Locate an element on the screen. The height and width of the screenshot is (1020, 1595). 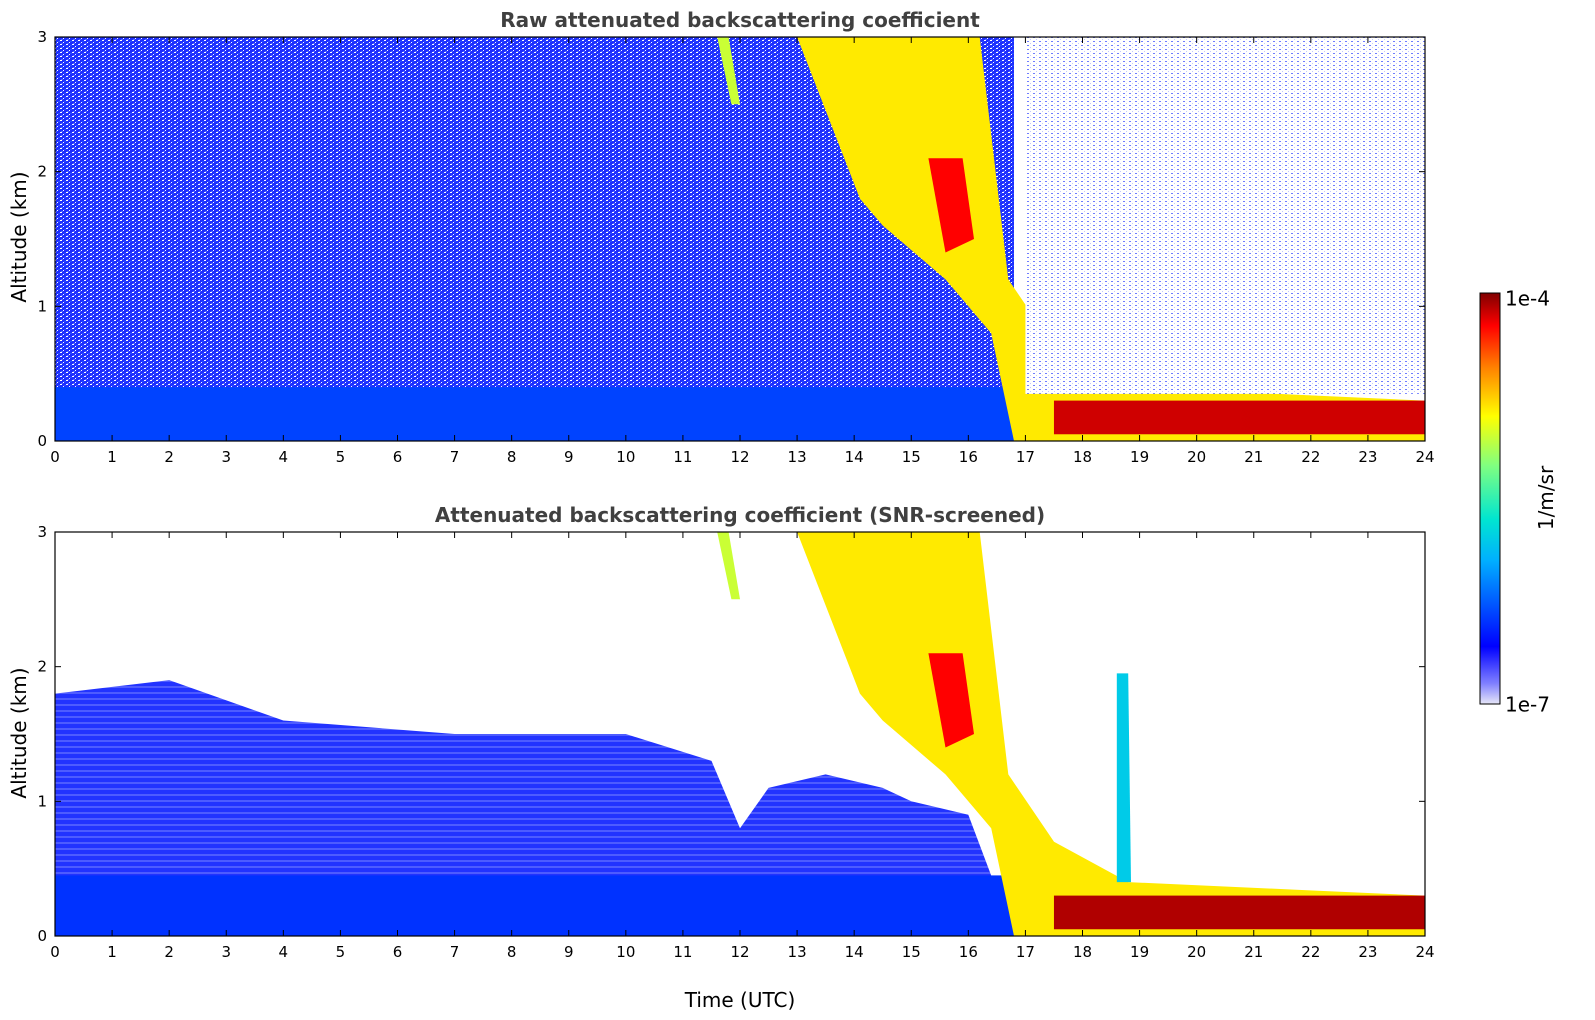
heatmap-region-clear-sky is located at coordinates (1225, 215).